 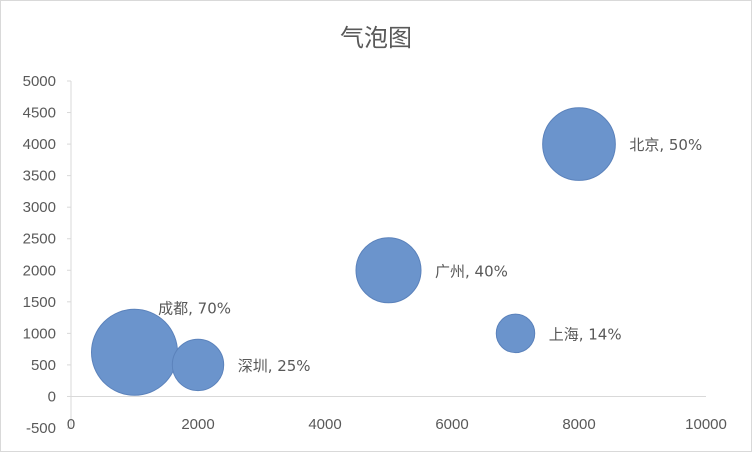 What do you see at coordinates (197, 424) in the screenshot?
I see `x-tick-label: 2000` at bounding box center [197, 424].